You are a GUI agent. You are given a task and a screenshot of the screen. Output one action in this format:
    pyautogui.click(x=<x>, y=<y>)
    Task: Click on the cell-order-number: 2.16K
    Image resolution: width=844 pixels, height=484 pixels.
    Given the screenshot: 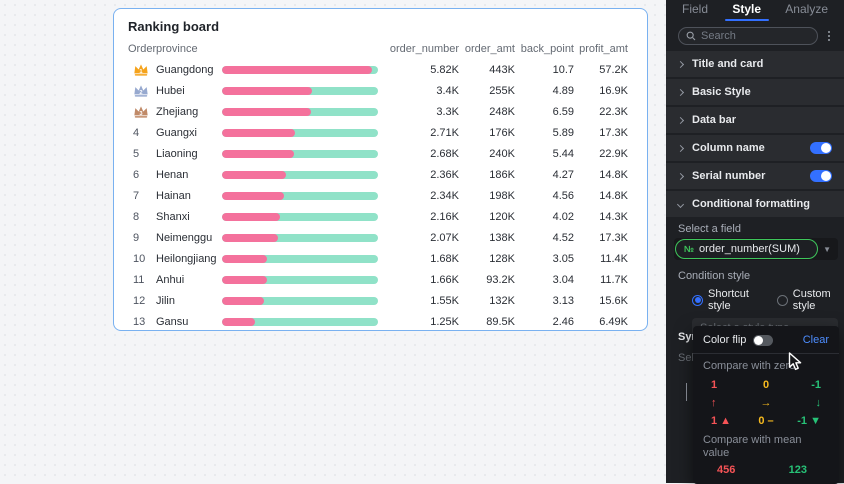 What is the action you would take?
    pyautogui.click(x=444, y=216)
    